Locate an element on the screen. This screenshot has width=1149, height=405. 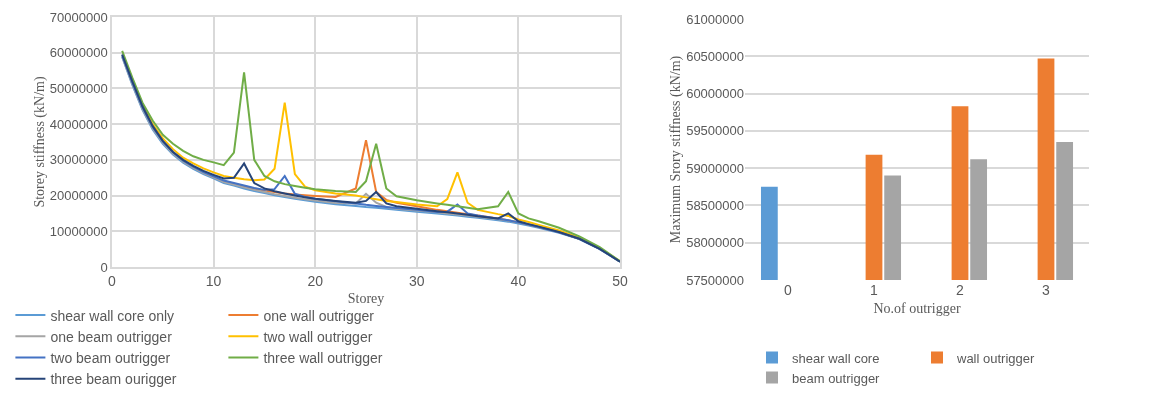
legend-label: one beam outrigger is located at coordinates (111, 336).